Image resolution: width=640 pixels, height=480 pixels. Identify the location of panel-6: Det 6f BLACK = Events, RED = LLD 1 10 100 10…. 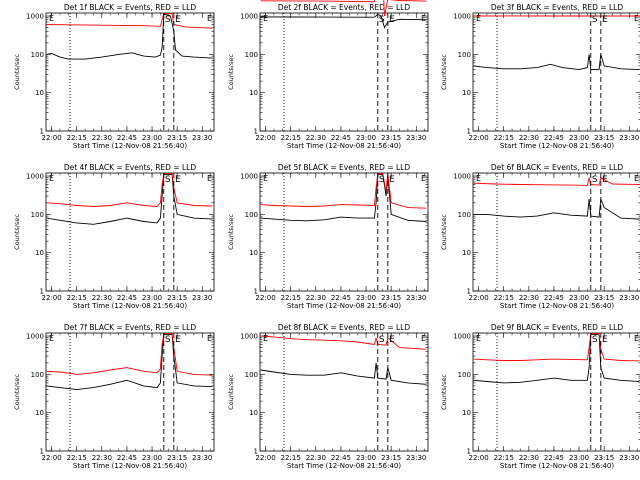
(540, 236).